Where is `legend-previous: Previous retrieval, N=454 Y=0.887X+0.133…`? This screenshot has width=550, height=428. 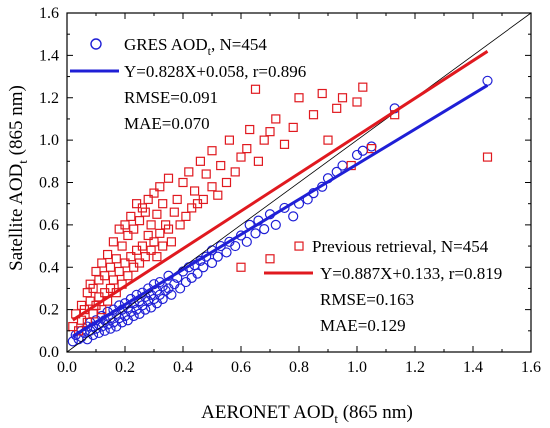
legend-previous: Previous retrieval, N=454 Y=0.887X+0.133… is located at coordinates (383, 286).